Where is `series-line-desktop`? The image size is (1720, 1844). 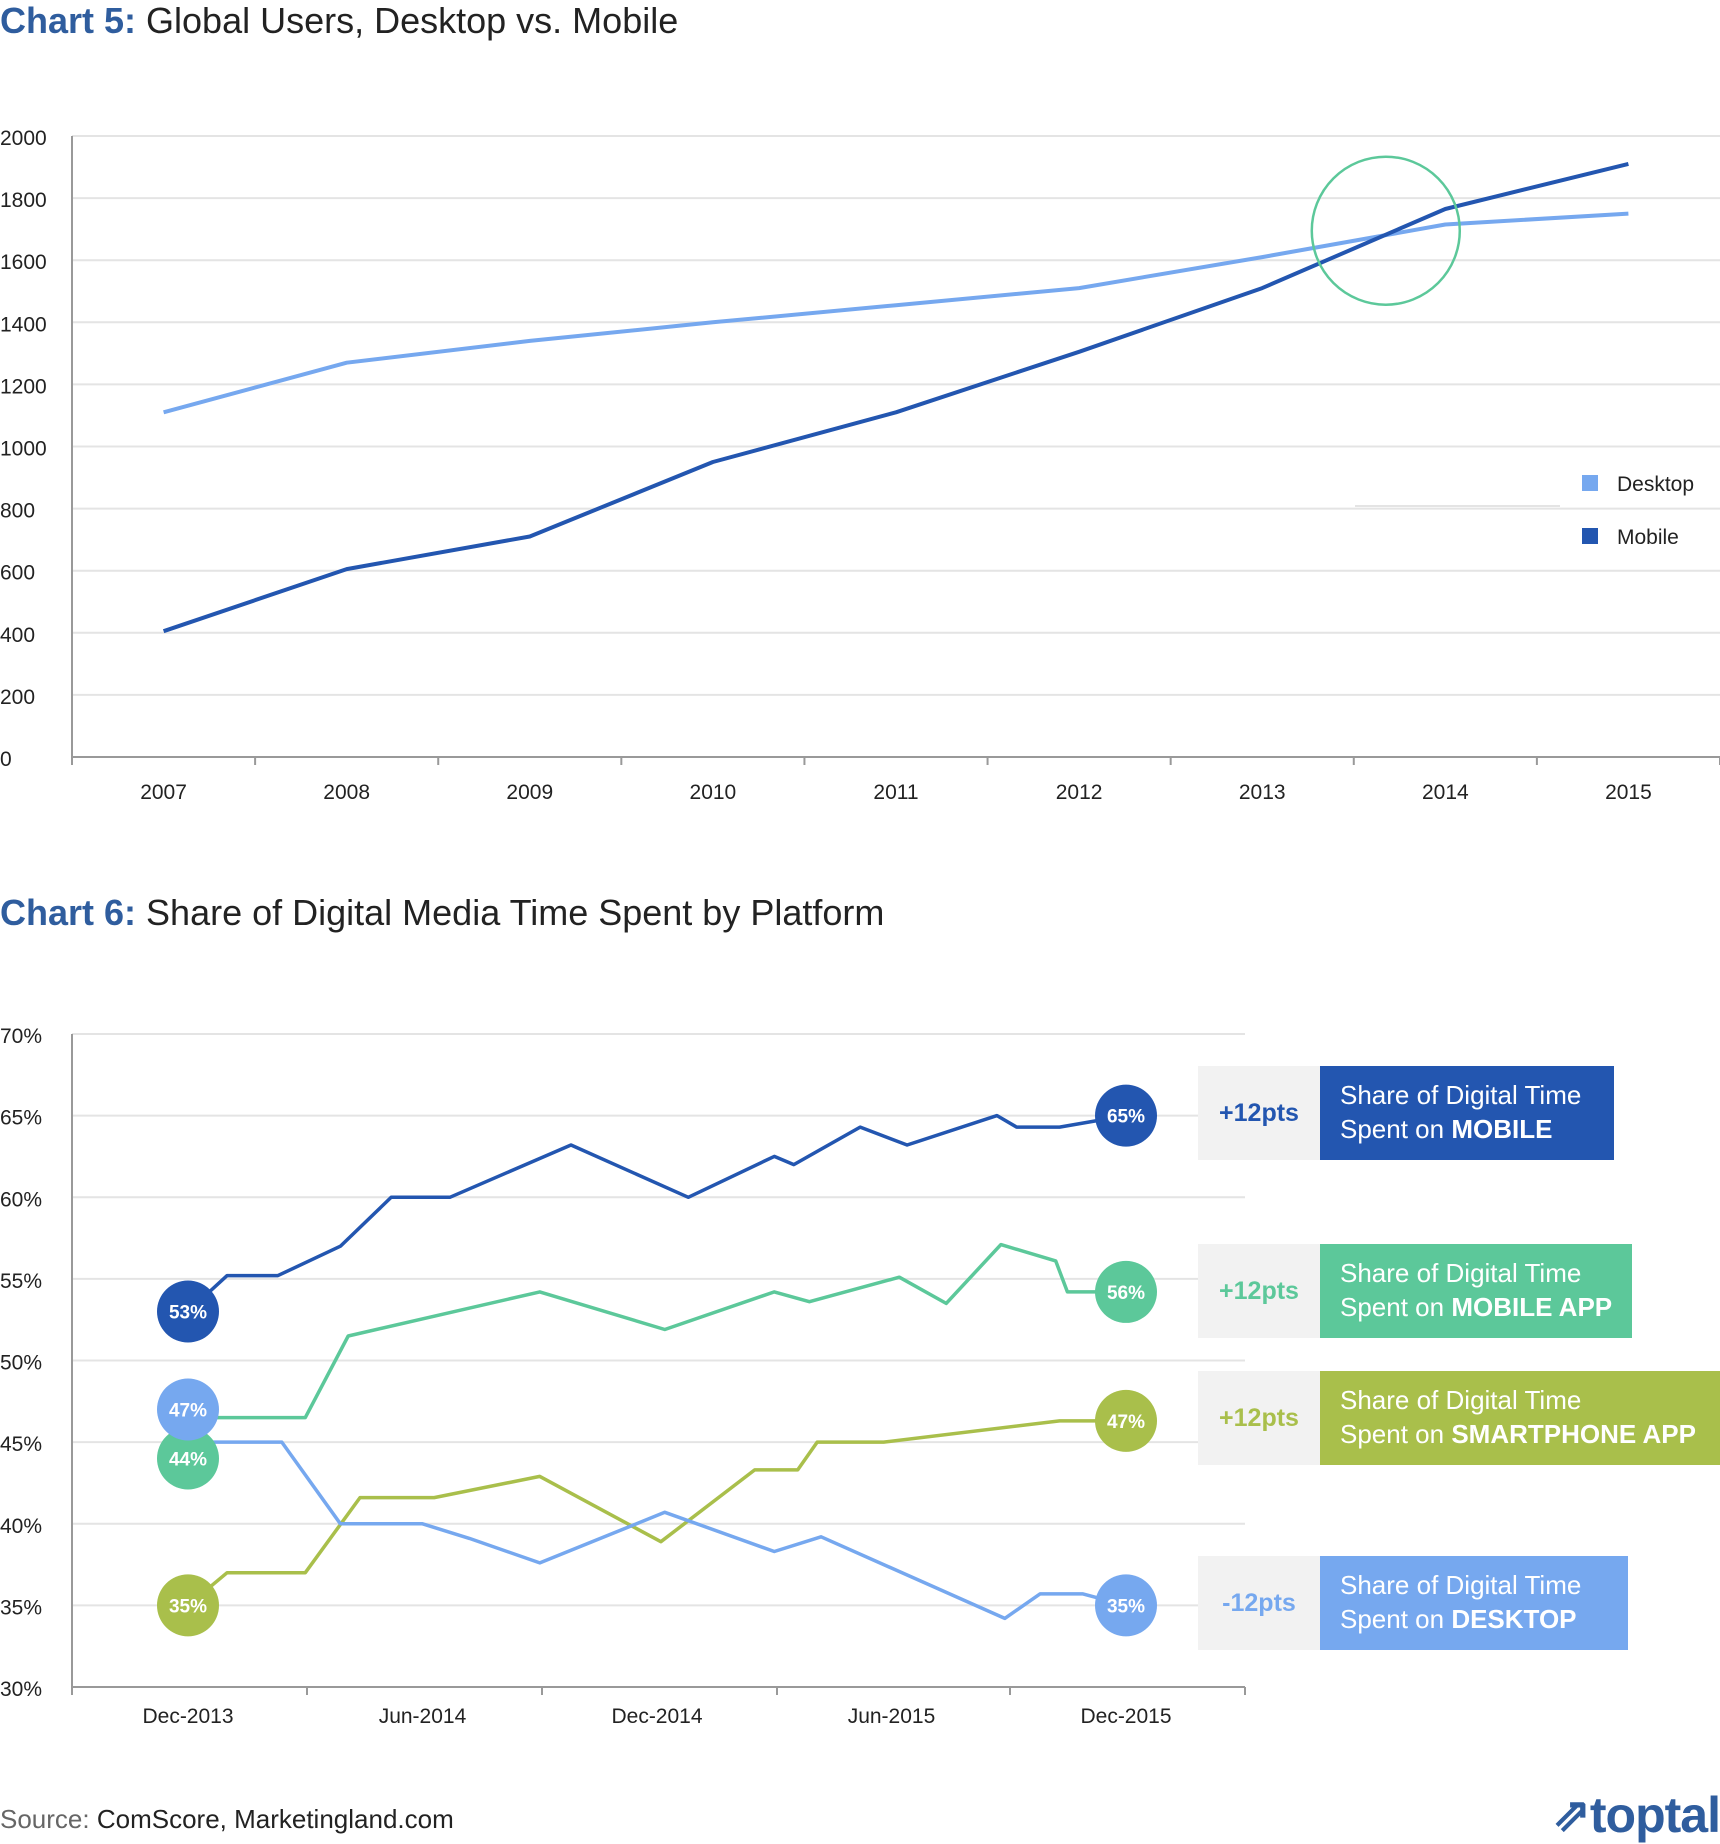 series-line-desktop is located at coordinates (657, 1530).